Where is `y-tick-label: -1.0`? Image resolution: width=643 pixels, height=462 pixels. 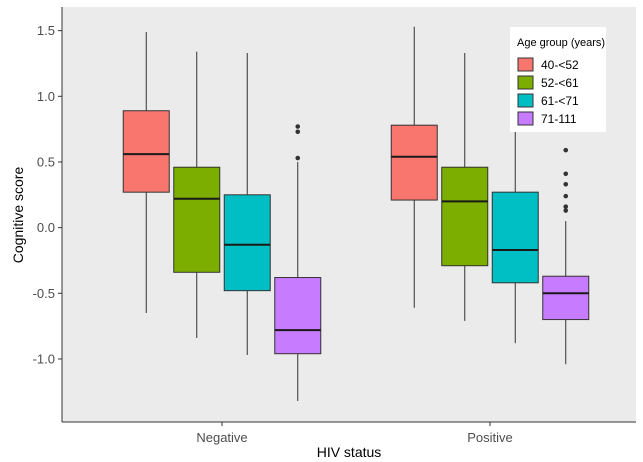 y-tick-label: -1.0 is located at coordinates (44, 358).